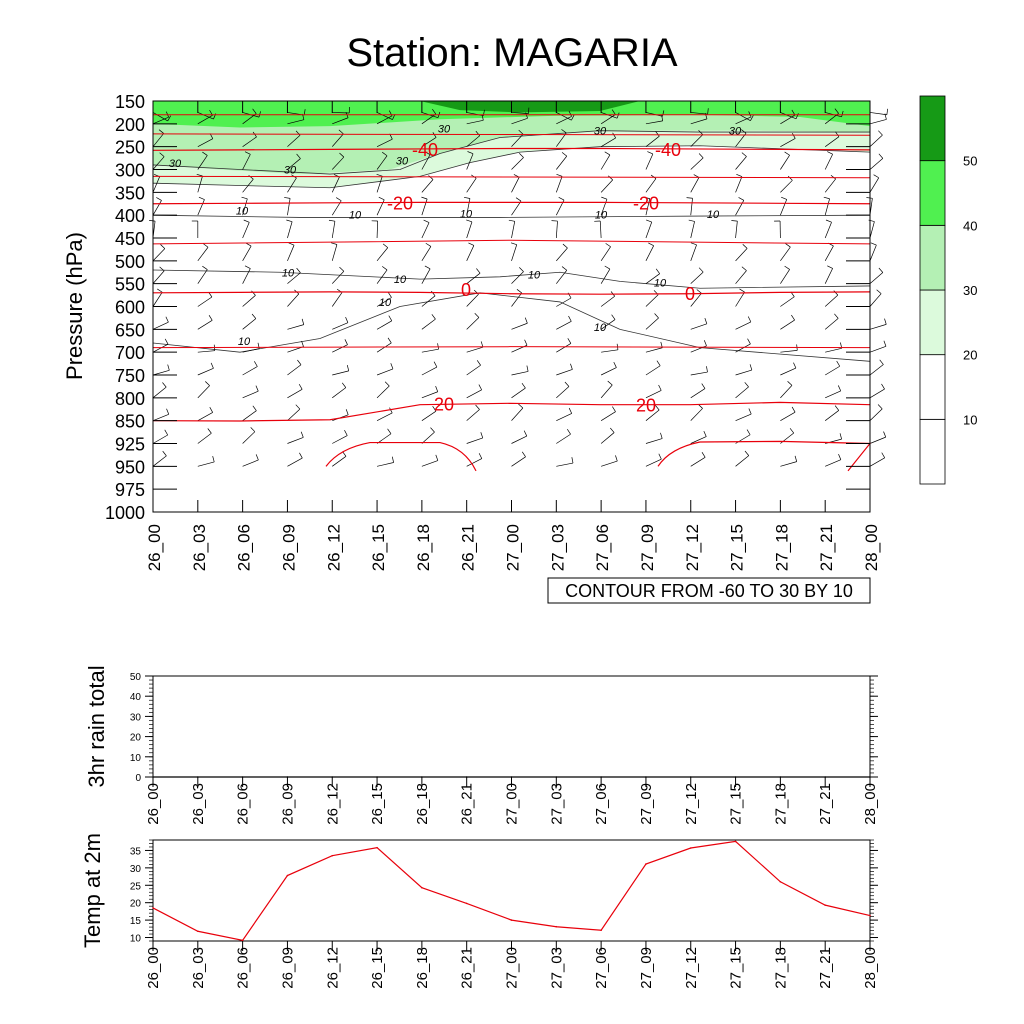  I want to click on red-contour-label: 0, so click(466, 290).